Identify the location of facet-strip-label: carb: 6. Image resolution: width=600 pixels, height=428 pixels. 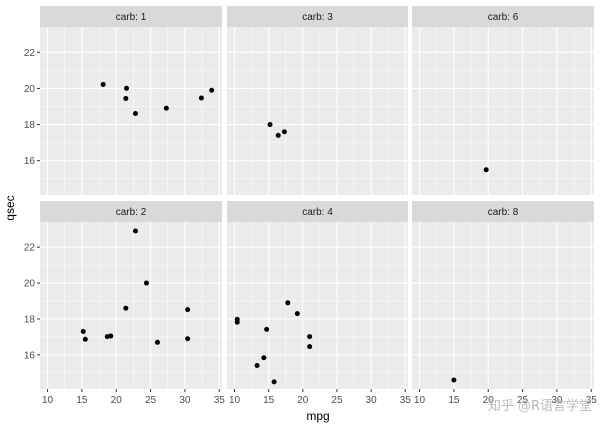
(503, 17).